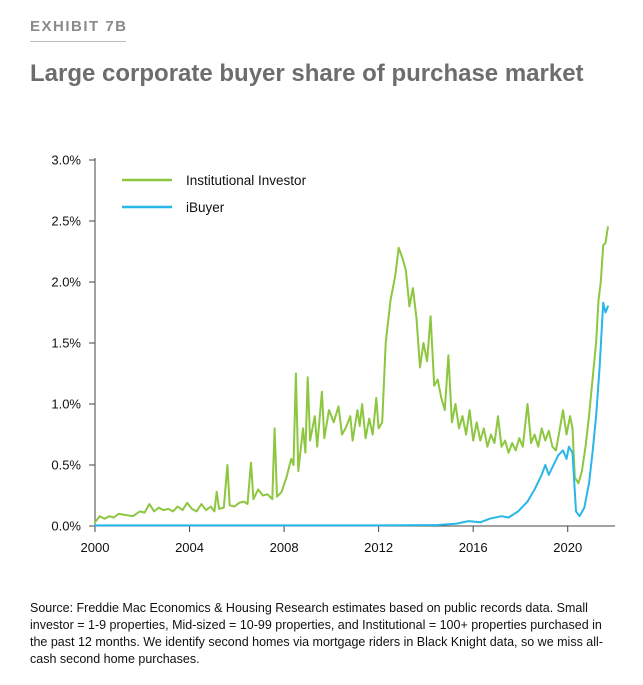 The image size is (643, 685). I want to click on y-tick-label: 3.0%, so click(66, 160).